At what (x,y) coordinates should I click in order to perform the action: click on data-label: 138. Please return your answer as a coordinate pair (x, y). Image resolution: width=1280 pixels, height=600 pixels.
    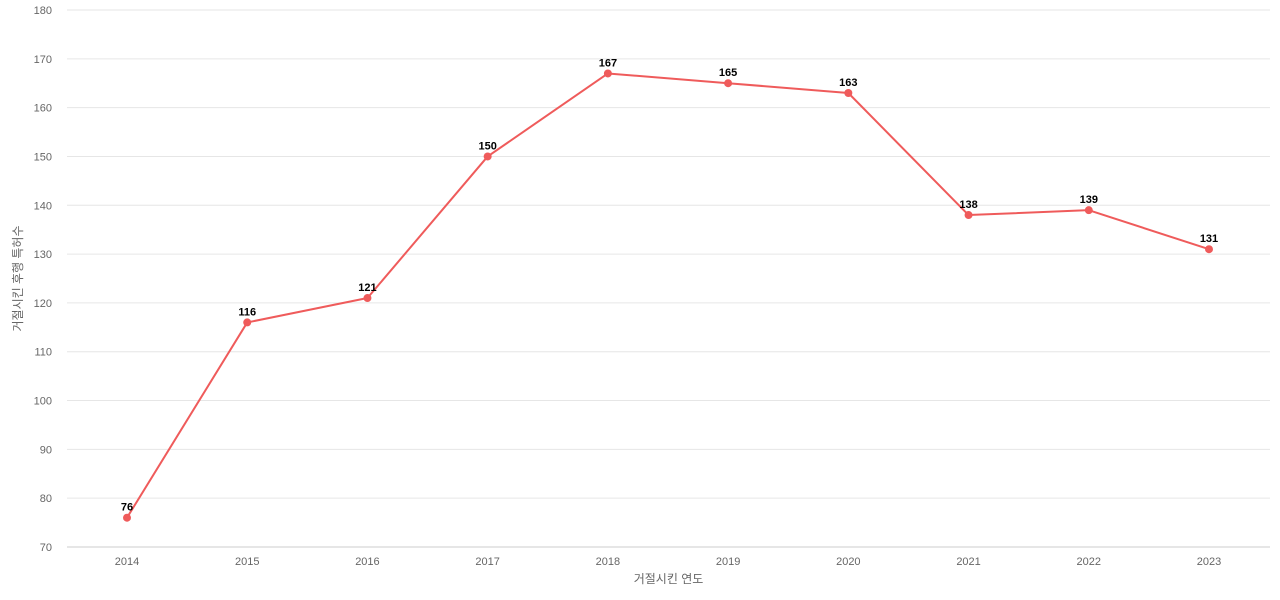
    Looking at the image, I should click on (968, 205).